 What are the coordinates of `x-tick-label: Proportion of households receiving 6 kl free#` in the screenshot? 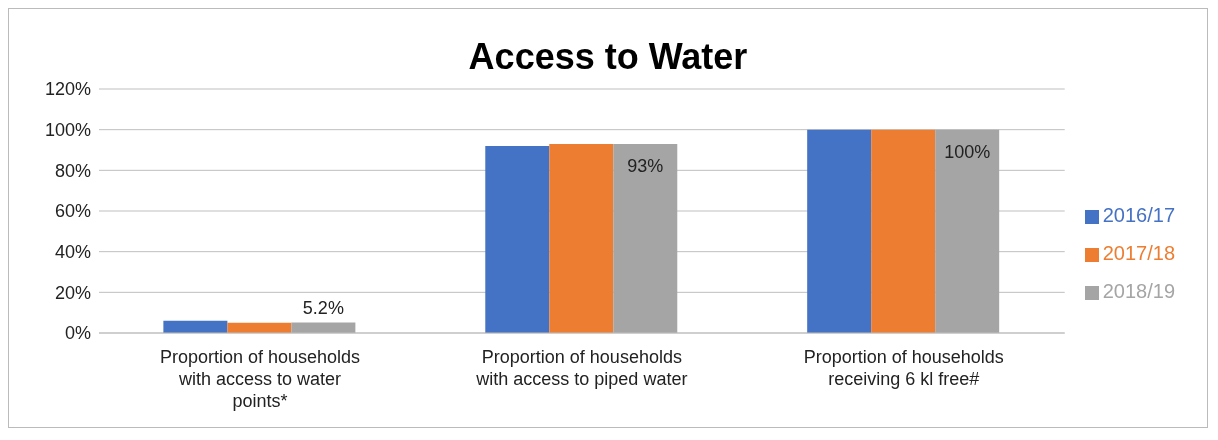 It's located at (903, 368).